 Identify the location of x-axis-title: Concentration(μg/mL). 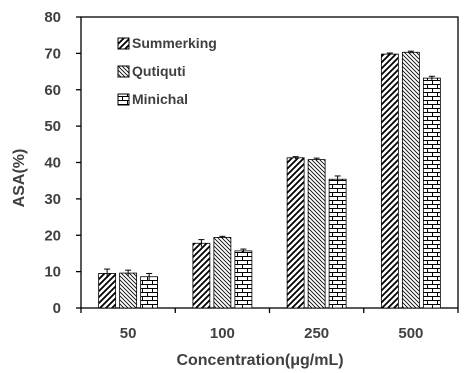
(259, 360).